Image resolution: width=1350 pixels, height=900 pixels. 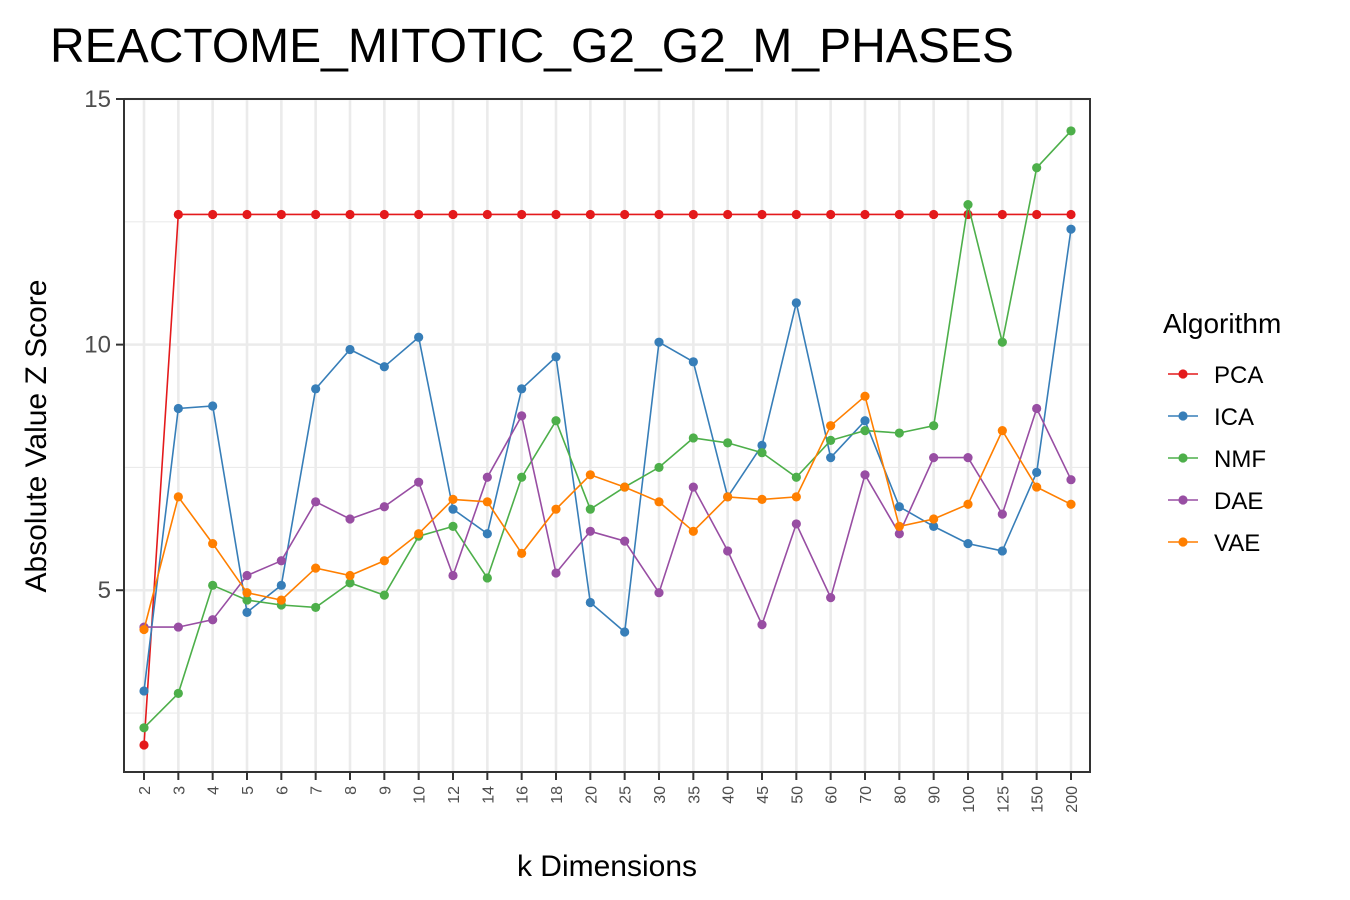 I want to click on y-tick-label: 15, so click(x=97, y=99).